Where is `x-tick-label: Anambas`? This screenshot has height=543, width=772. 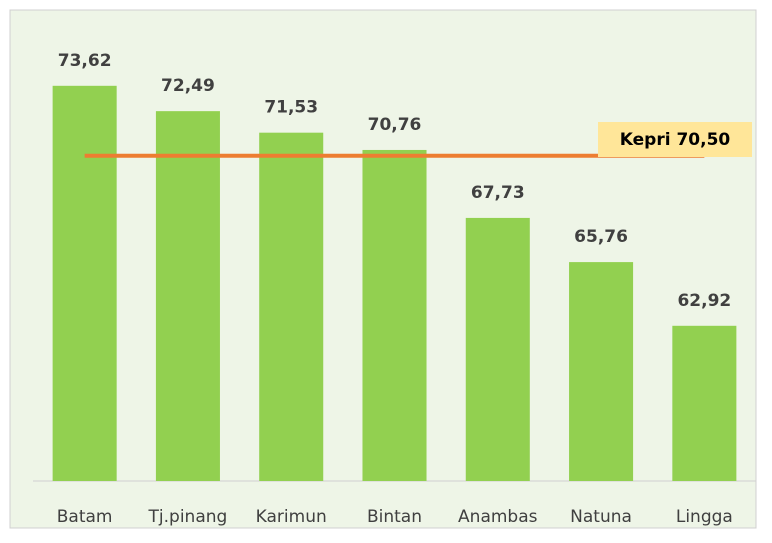
x-tick-label: Anambas is located at coordinates (498, 517).